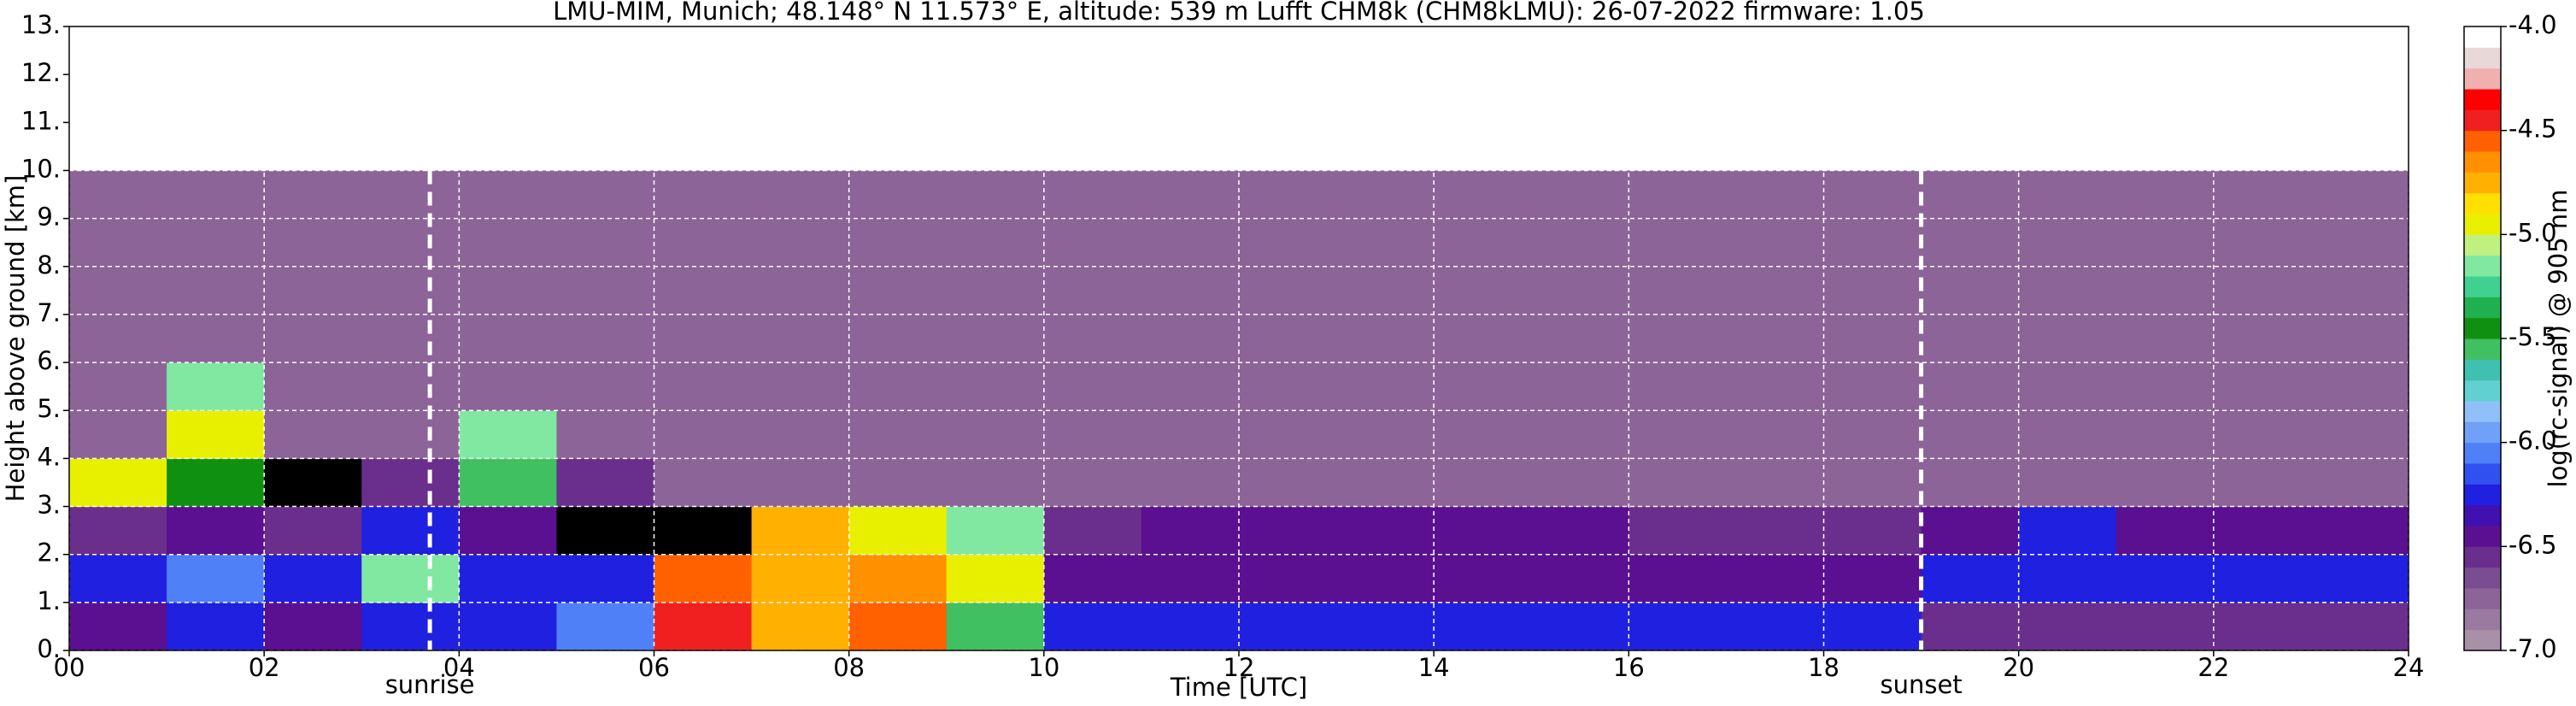 This screenshot has width=2576, height=706. What do you see at coordinates (49, 217) in the screenshot?
I see `y-tick-label: 9.` at bounding box center [49, 217].